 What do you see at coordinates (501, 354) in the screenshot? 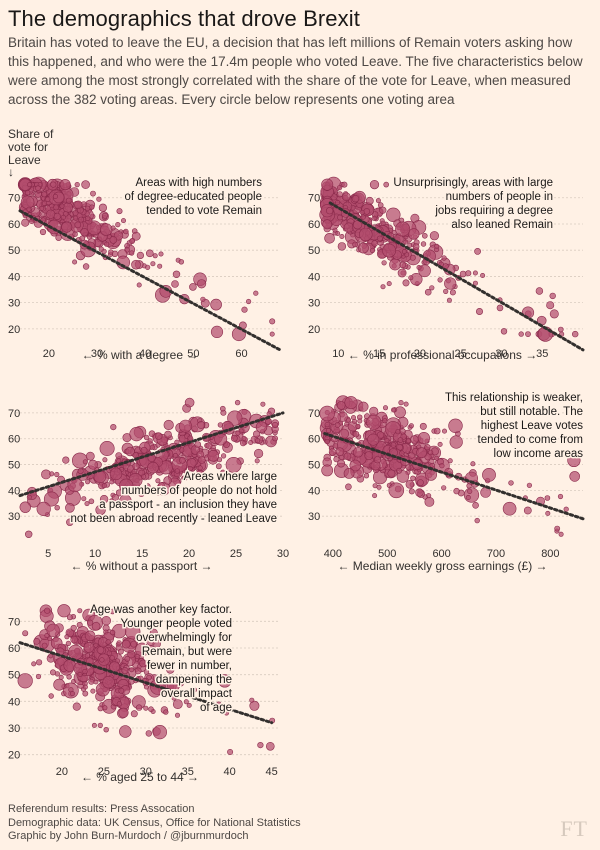
I see `x-tick-label: 30` at bounding box center [501, 354].